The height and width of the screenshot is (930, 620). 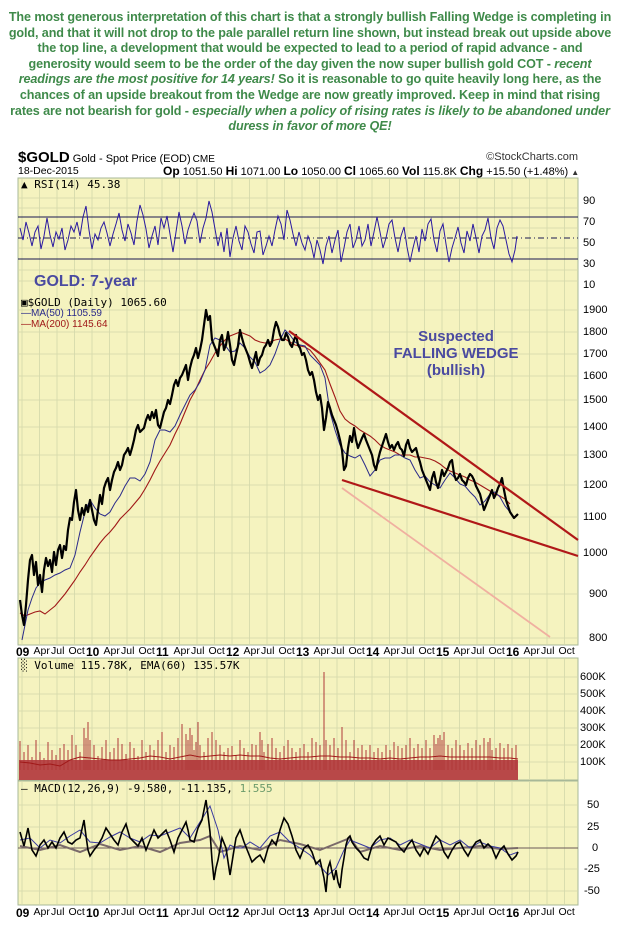 I want to click on rsi-icon: ▲, so click(x=24, y=184).